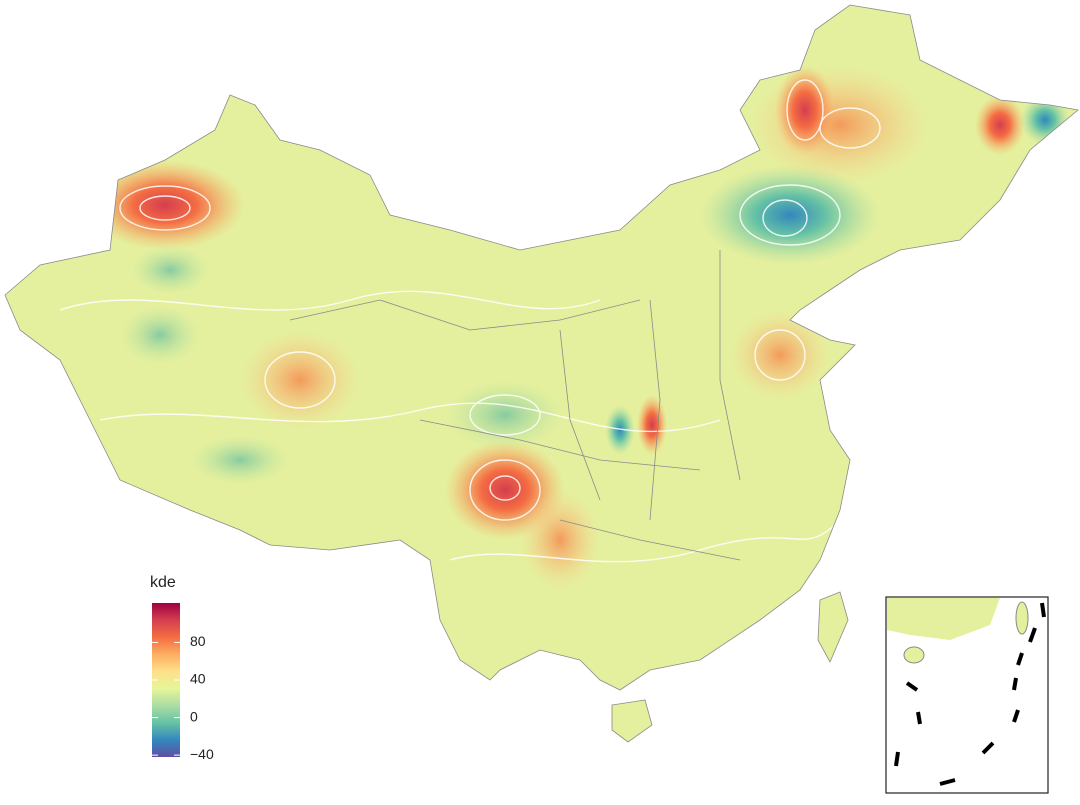 The width and height of the screenshot is (1080, 805). What do you see at coordinates (198, 679) in the screenshot?
I see `tick-label: 40` at bounding box center [198, 679].